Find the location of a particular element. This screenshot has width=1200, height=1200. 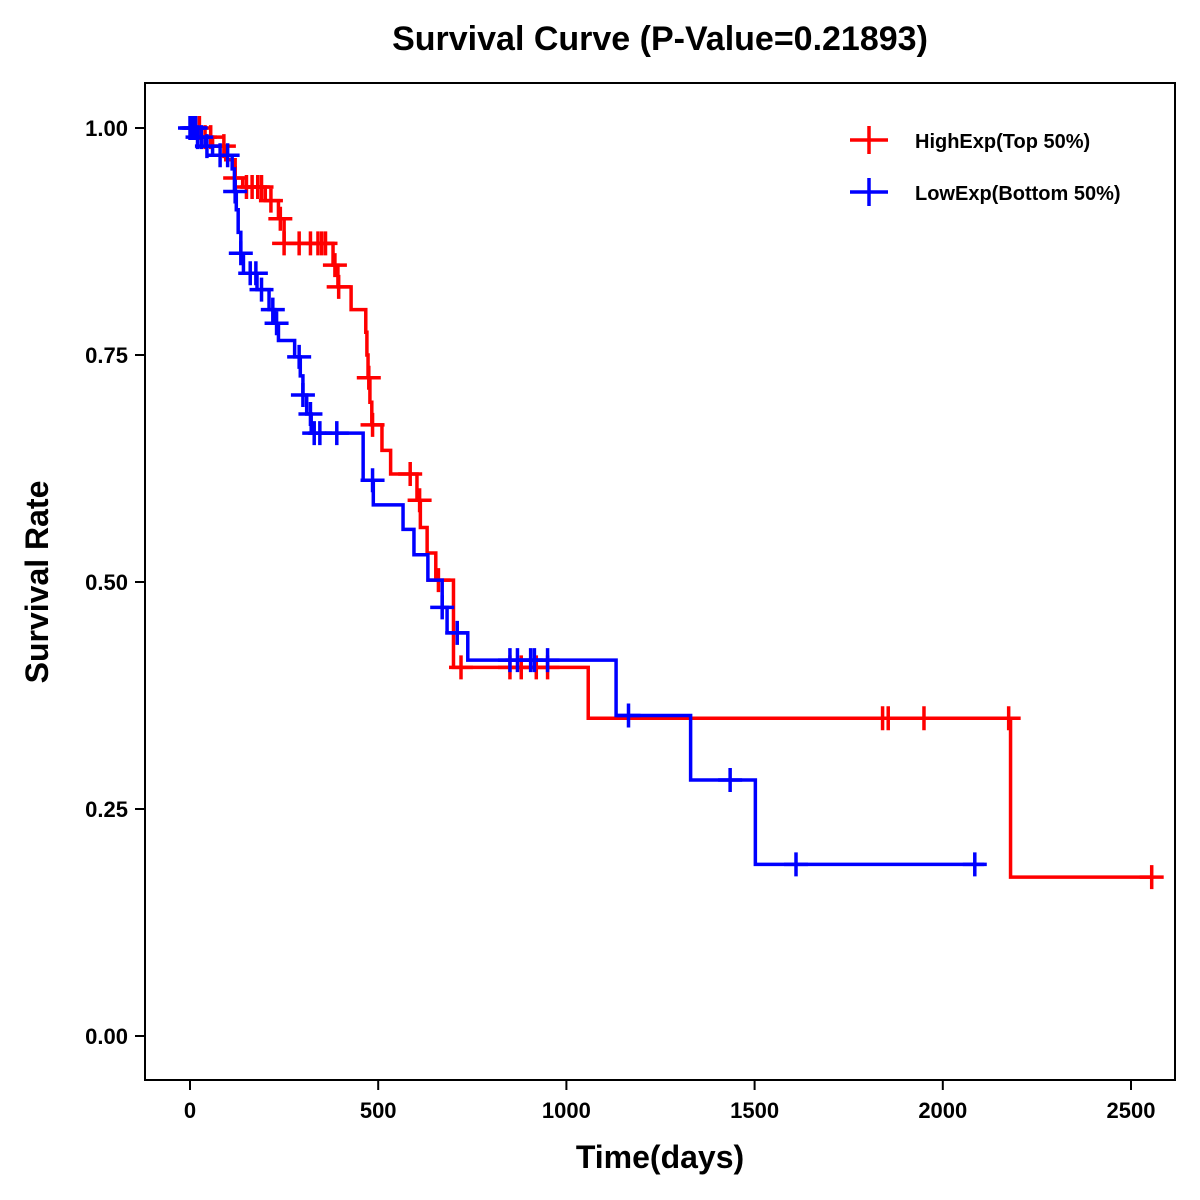

y-tick-label: 1.00 is located at coordinates (106, 128).